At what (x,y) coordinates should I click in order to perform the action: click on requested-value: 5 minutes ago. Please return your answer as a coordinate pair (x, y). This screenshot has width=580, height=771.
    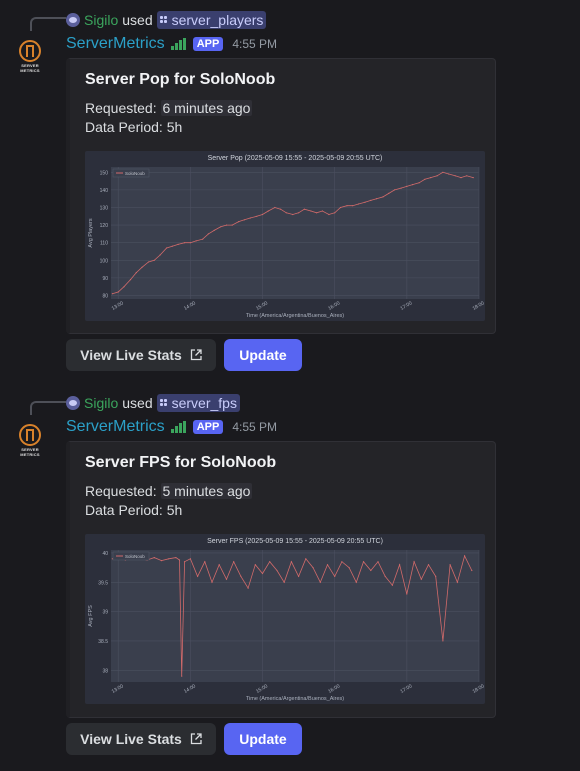
    Looking at the image, I should click on (206, 491).